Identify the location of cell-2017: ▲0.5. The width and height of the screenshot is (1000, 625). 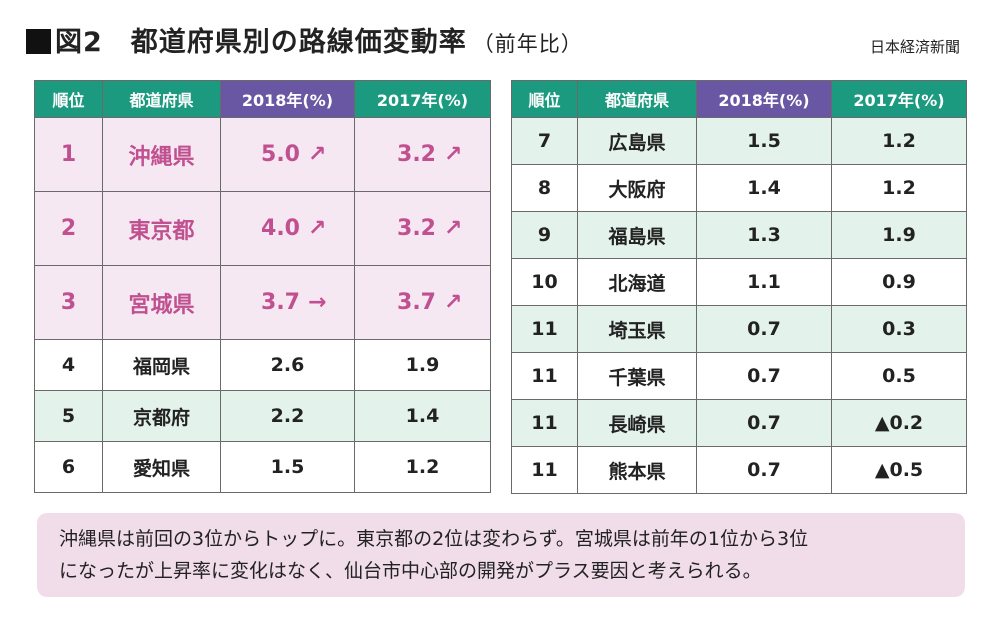
(899, 470).